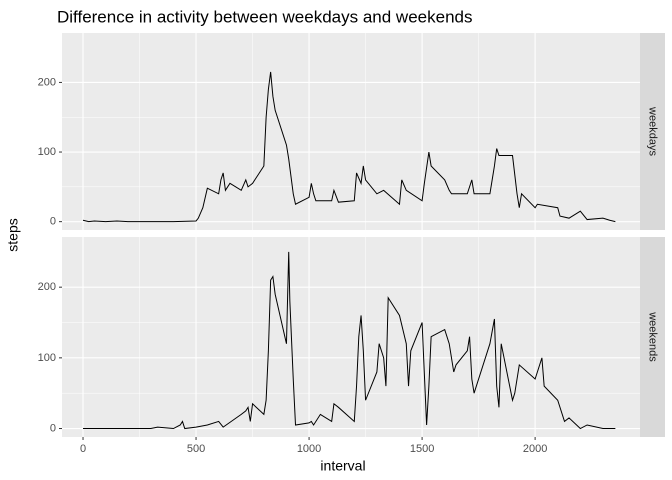 This screenshot has height=480, width=672. I want to click on x-tick-label: 2000, so click(535, 449).